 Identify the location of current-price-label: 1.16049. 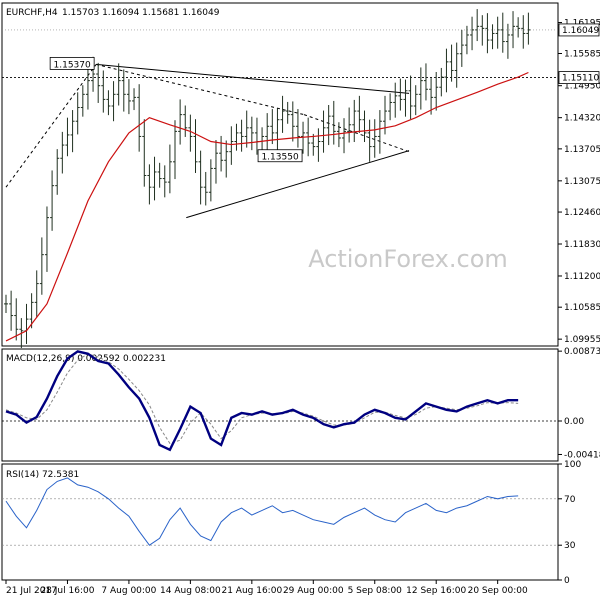
(580, 31).